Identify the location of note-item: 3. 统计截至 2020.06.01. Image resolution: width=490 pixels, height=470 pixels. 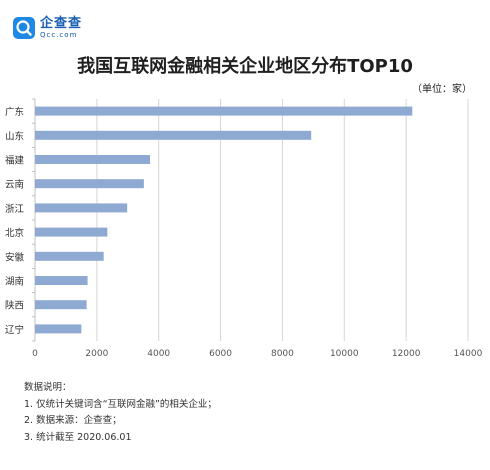
(78, 437).